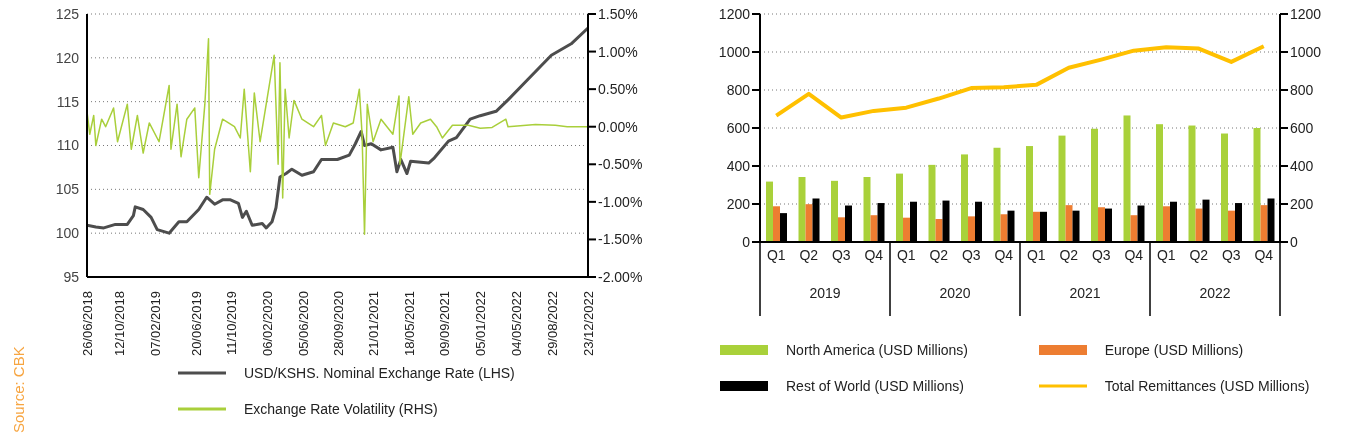 This screenshot has width=1347, height=435. What do you see at coordinates (341, 409) in the screenshot?
I see `legend-label: Exchange Rate Volatility (RHS)` at bounding box center [341, 409].